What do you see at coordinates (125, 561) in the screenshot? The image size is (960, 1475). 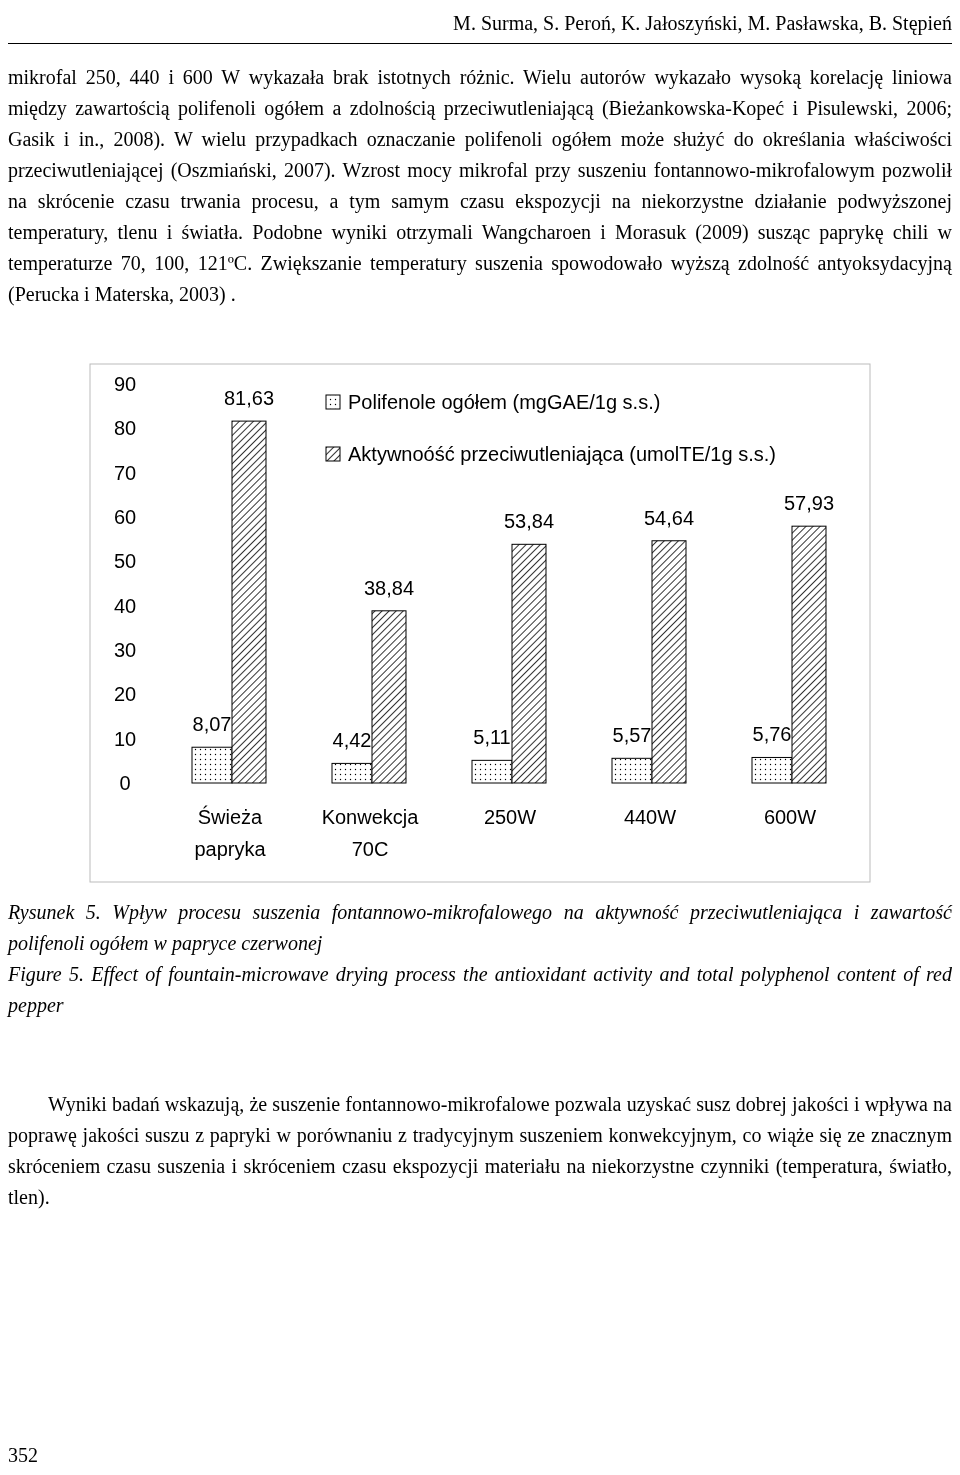 I see `y-tick-label: 50` at bounding box center [125, 561].